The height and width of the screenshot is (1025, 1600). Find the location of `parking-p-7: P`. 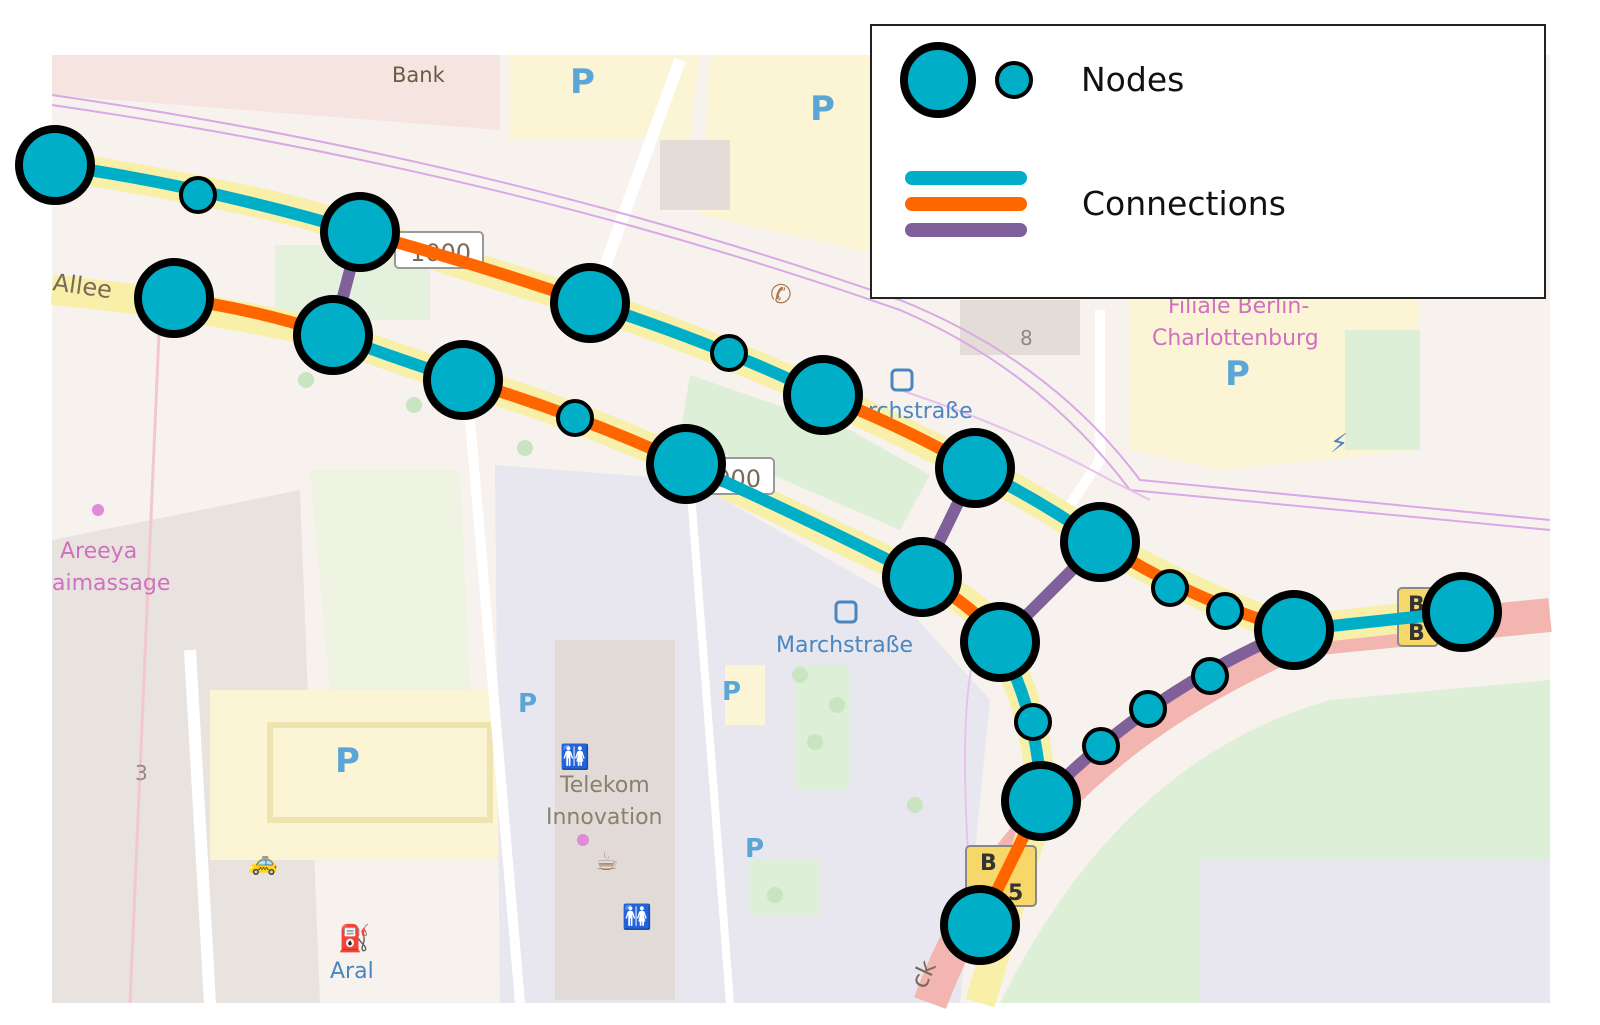

parking-p-7: P is located at coordinates (754, 849).